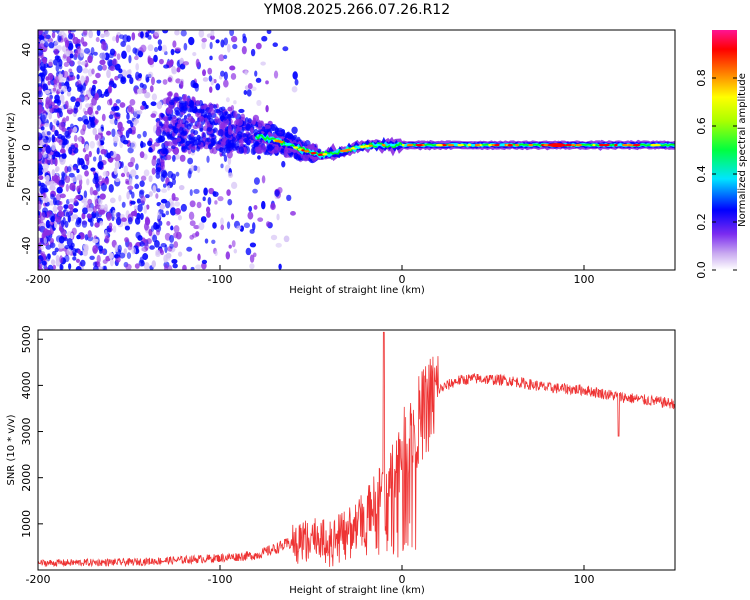 This screenshot has height=600, width=750. Describe the element at coordinates (31, 431) in the screenshot. I see `snr-y-axis: 1000 2000 3000 4000 5000` at that location.